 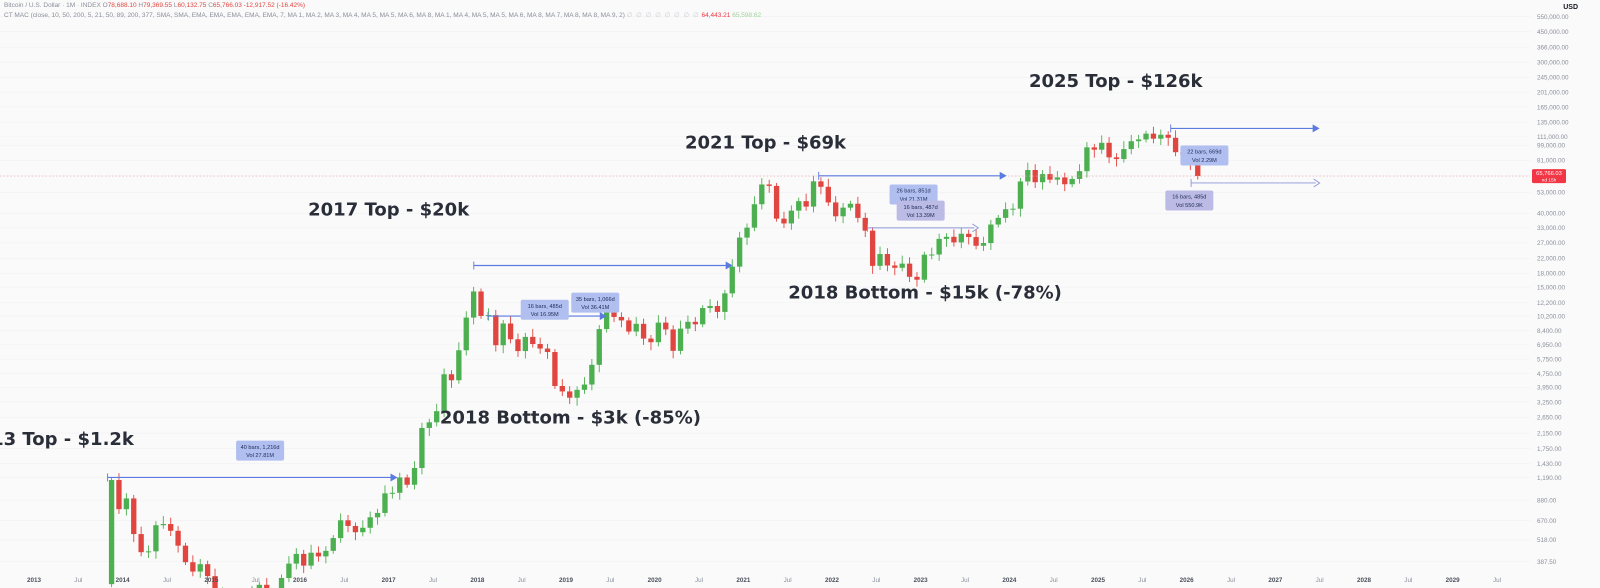 I want to click on measure-range: 16 bars, 487d Vol 13.39M, so click(x=923, y=216).